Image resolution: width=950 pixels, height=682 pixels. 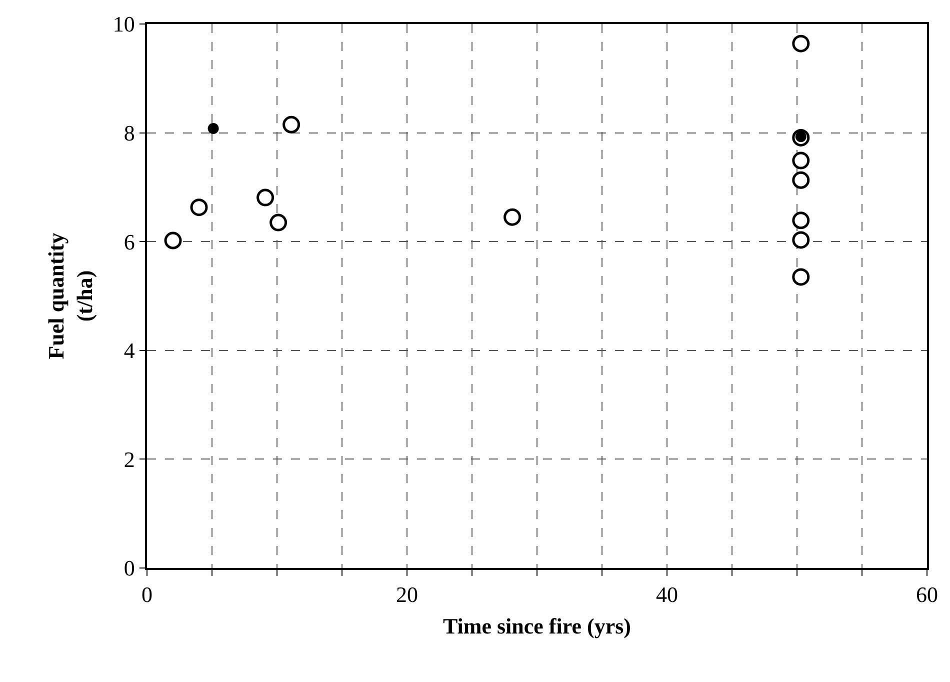 I want to click on y-tick-label: 6, so click(x=129, y=241).